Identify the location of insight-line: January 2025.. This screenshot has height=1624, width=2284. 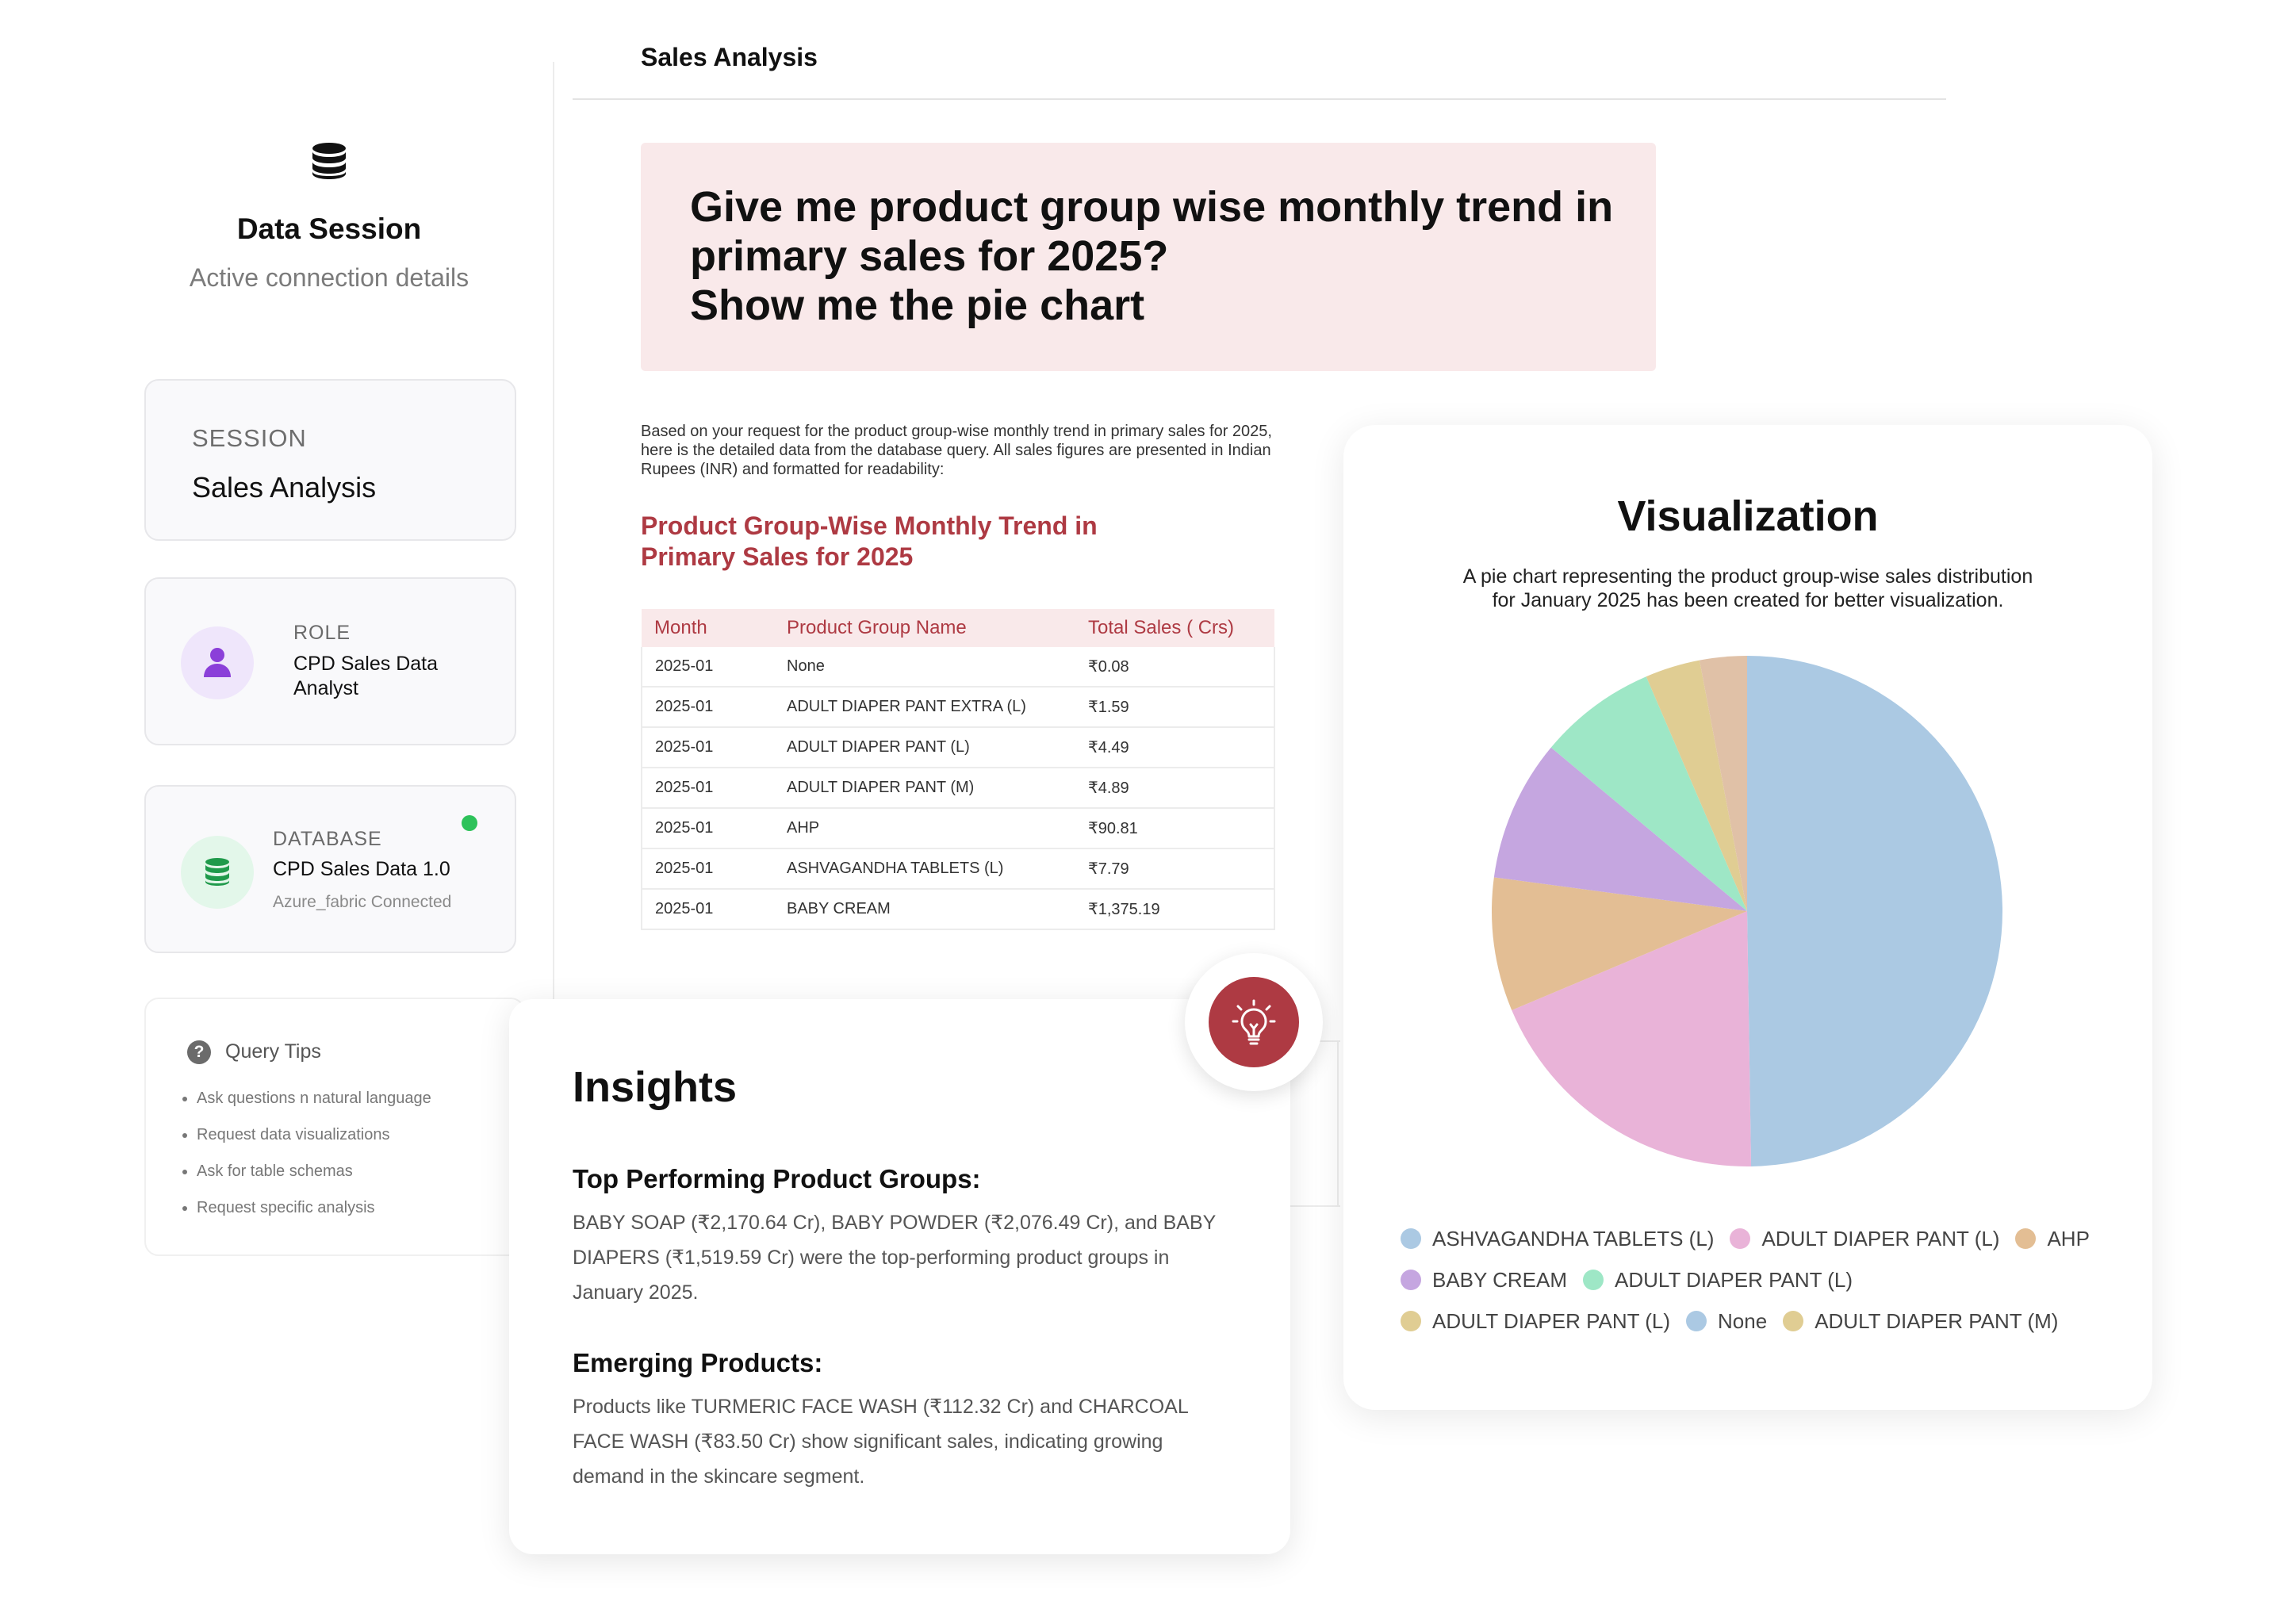
(636, 1292).